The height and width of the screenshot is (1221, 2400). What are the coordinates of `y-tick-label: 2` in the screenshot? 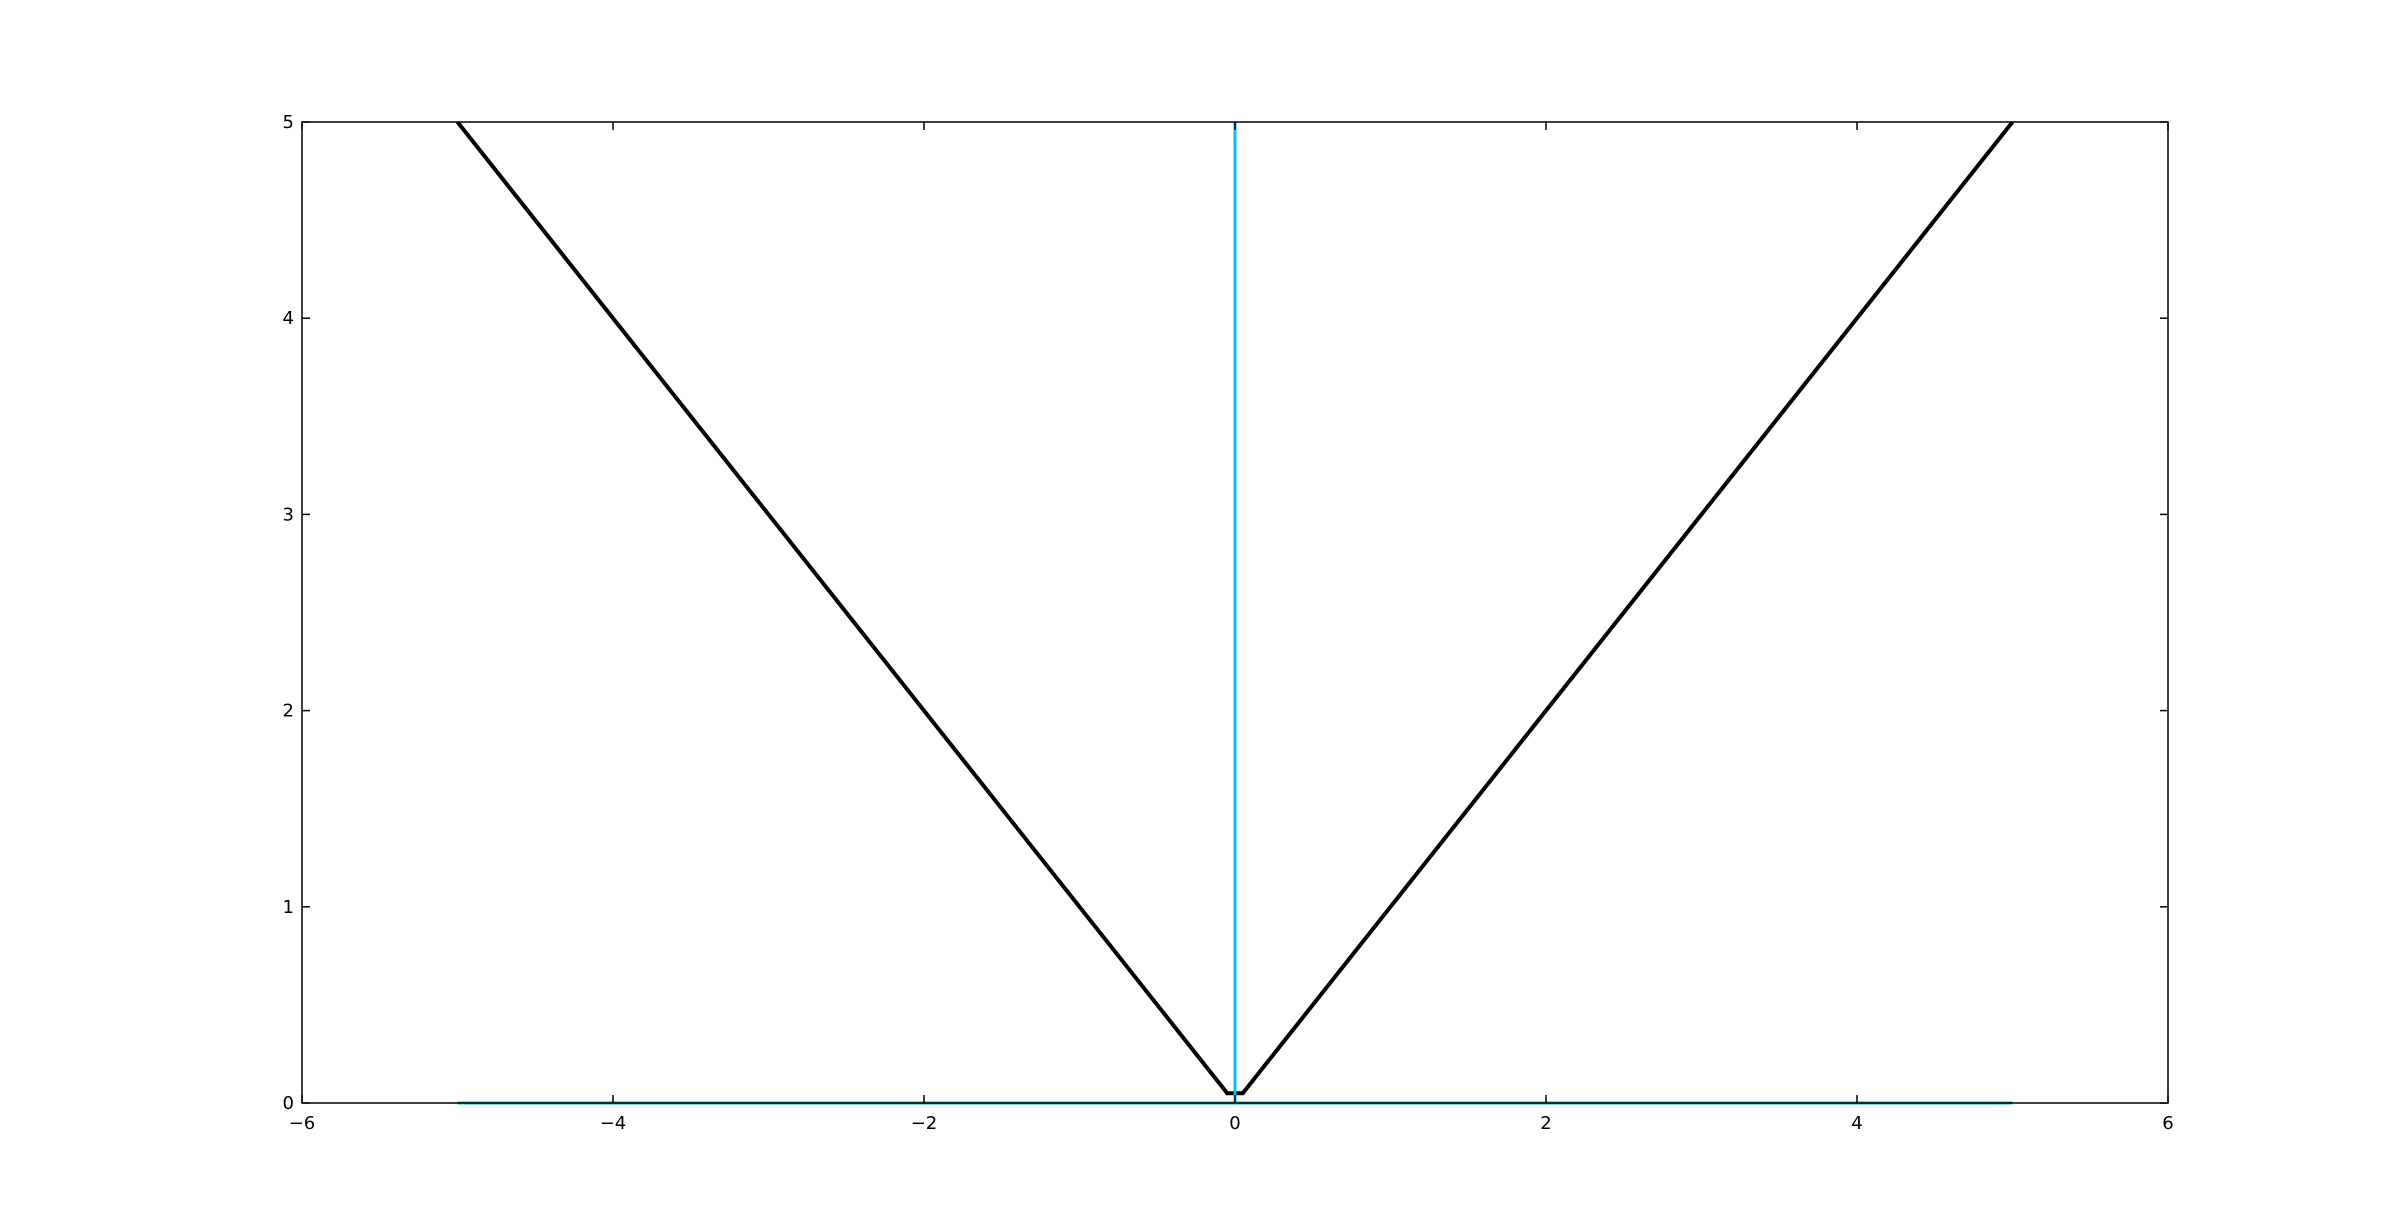 It's located at (288, 711).